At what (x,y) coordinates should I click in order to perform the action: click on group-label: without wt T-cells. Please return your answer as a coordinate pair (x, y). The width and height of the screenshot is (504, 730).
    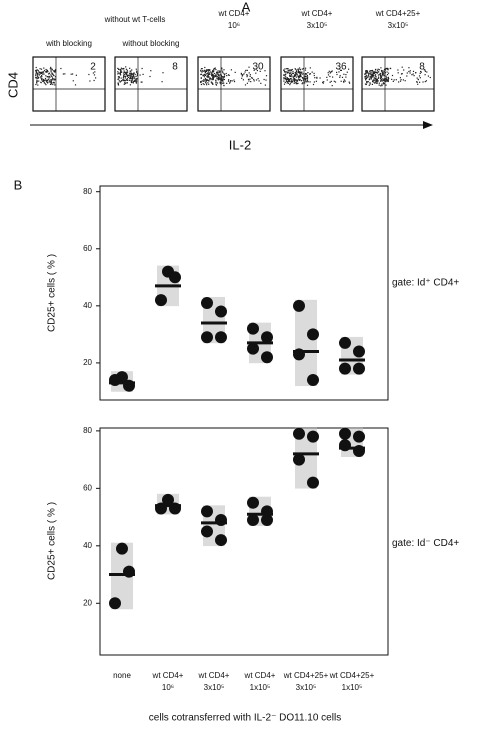
    Looking at the image, I should click on (135, 19).